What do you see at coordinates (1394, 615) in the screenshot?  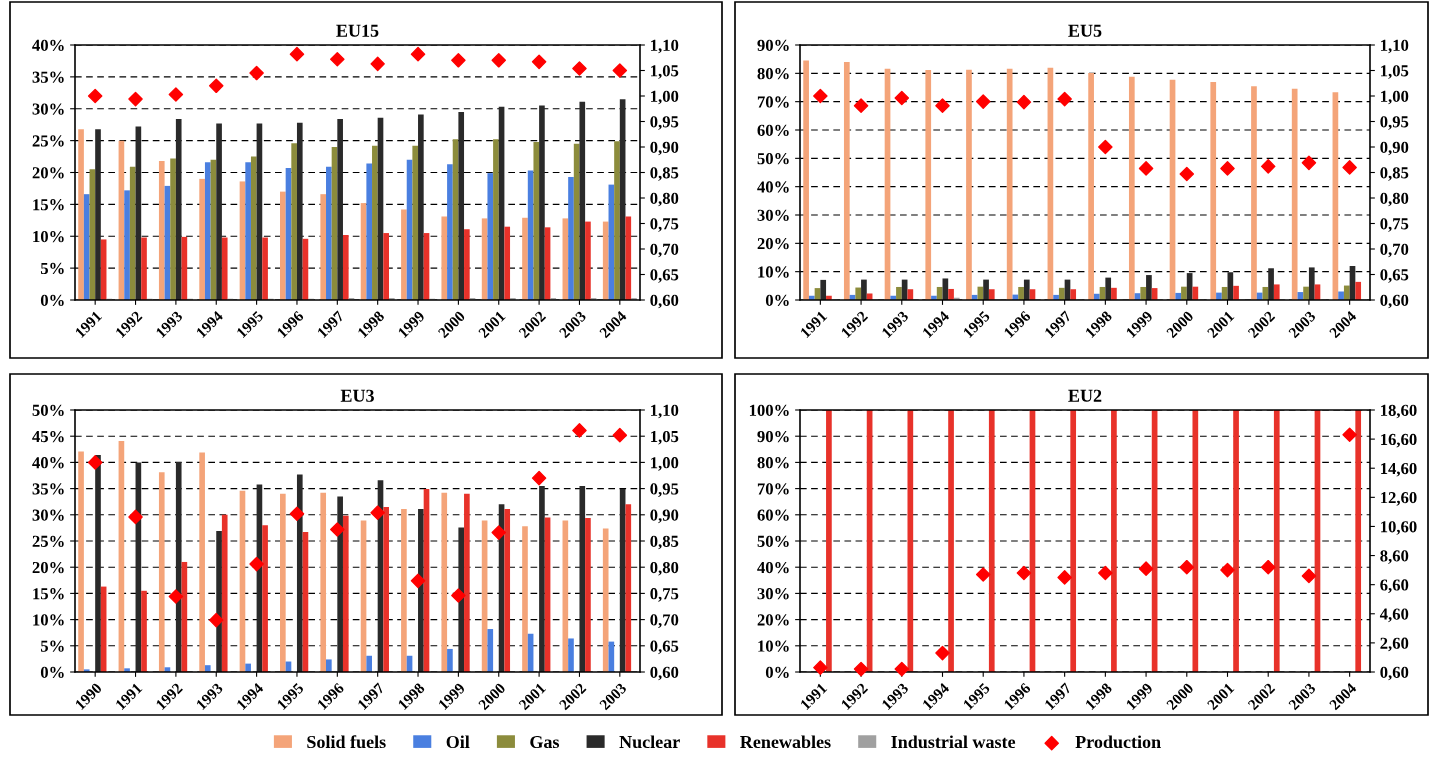 I see `y2-tick-label: 4,60` at bounding box center [1394, 615].